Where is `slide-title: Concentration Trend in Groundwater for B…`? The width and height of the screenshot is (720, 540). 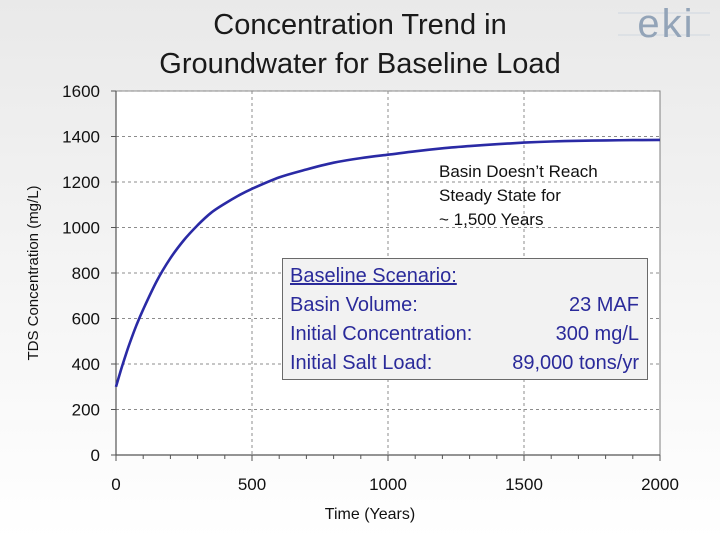 slide-title: Concentration Trend in Groundwater for B… is located at coordinates (360, 45).